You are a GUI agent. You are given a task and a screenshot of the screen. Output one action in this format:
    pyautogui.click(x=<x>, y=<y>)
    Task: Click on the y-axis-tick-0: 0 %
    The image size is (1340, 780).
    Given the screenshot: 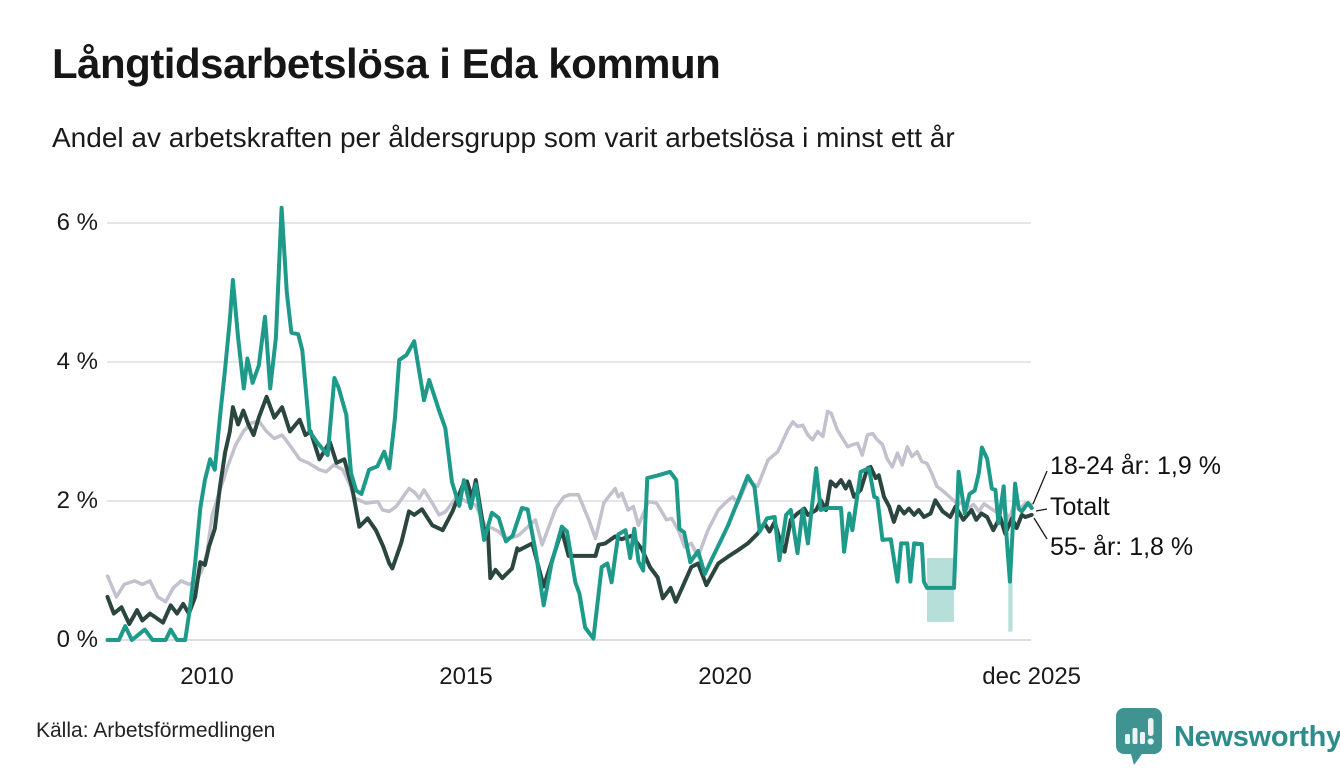 What is the action you would take?
    pyautogui.click(x=77, y=639)
    